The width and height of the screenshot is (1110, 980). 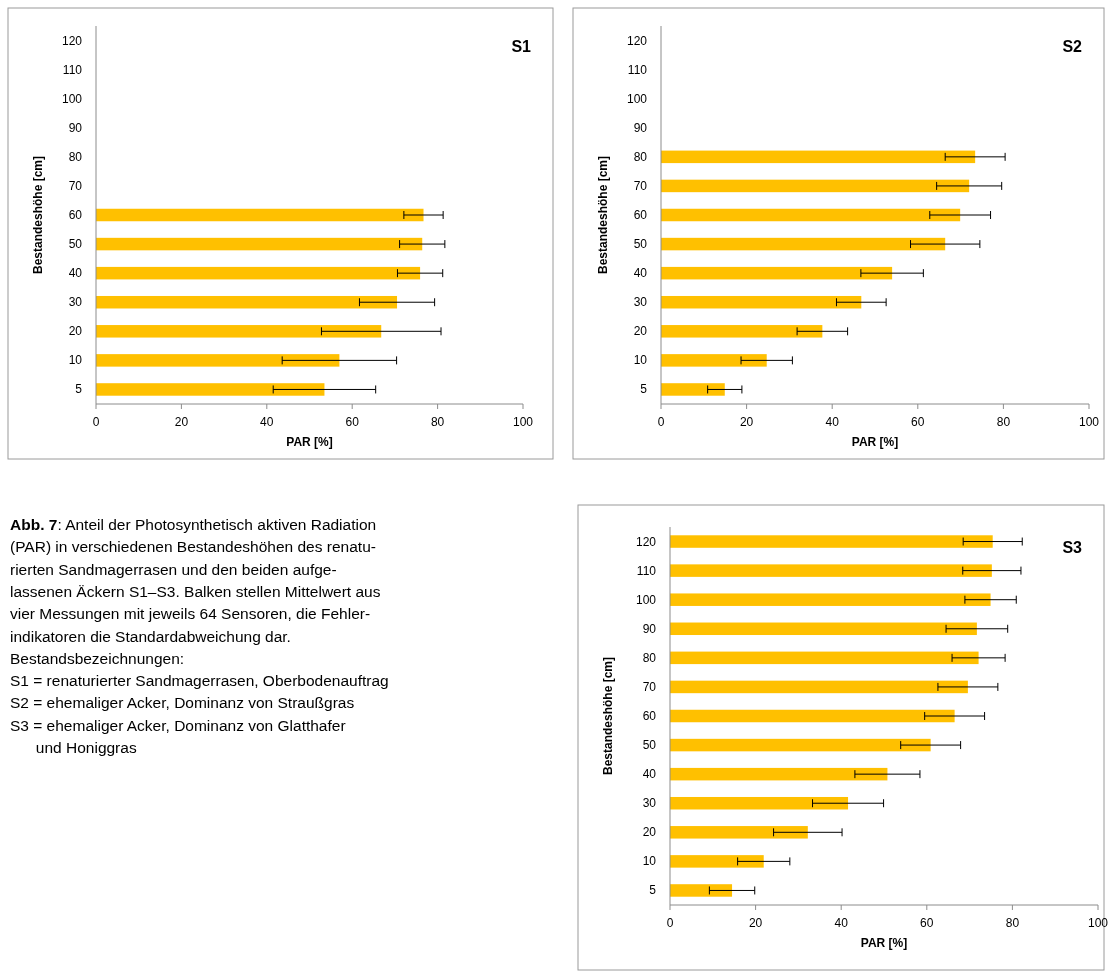 What do you see at coordinates (199, 681) in the screenshot?
I see `text: S1 = renaturierter Sandmagerrasen, Oberbodenauftrag` at bounding box center [199, 681].